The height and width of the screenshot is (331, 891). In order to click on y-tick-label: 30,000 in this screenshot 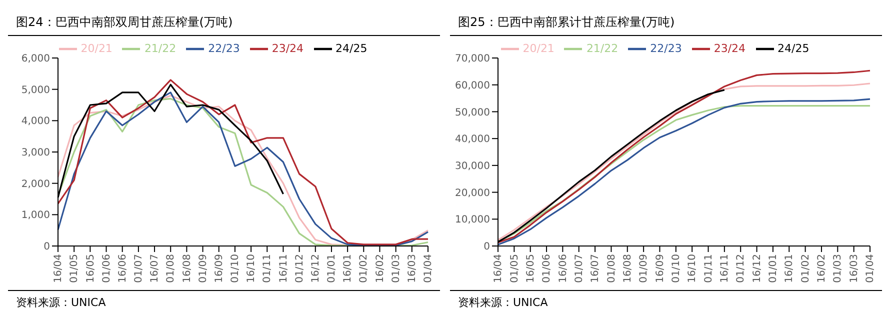, I will do `click(472, 166)`.